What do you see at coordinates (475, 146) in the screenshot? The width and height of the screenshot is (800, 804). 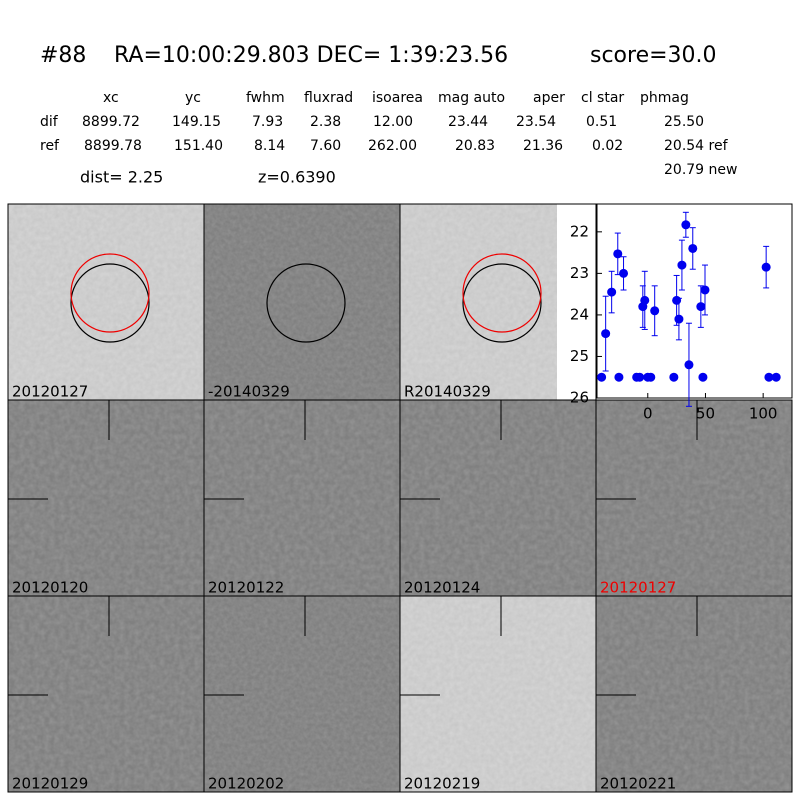 I see `cell: 20.83` at bounding box center [475, 146].